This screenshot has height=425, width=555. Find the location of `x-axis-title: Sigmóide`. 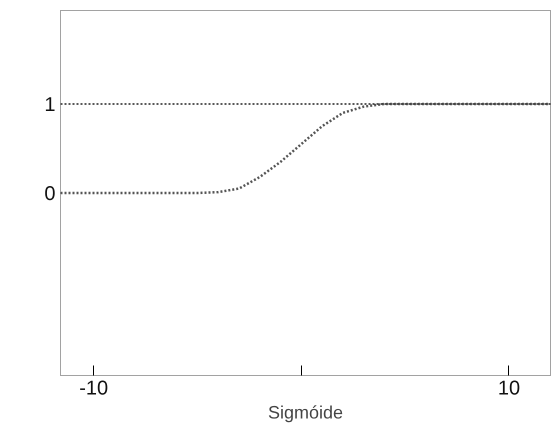

x-axis-title: Sigmóide is located at coordinates (306, 412).